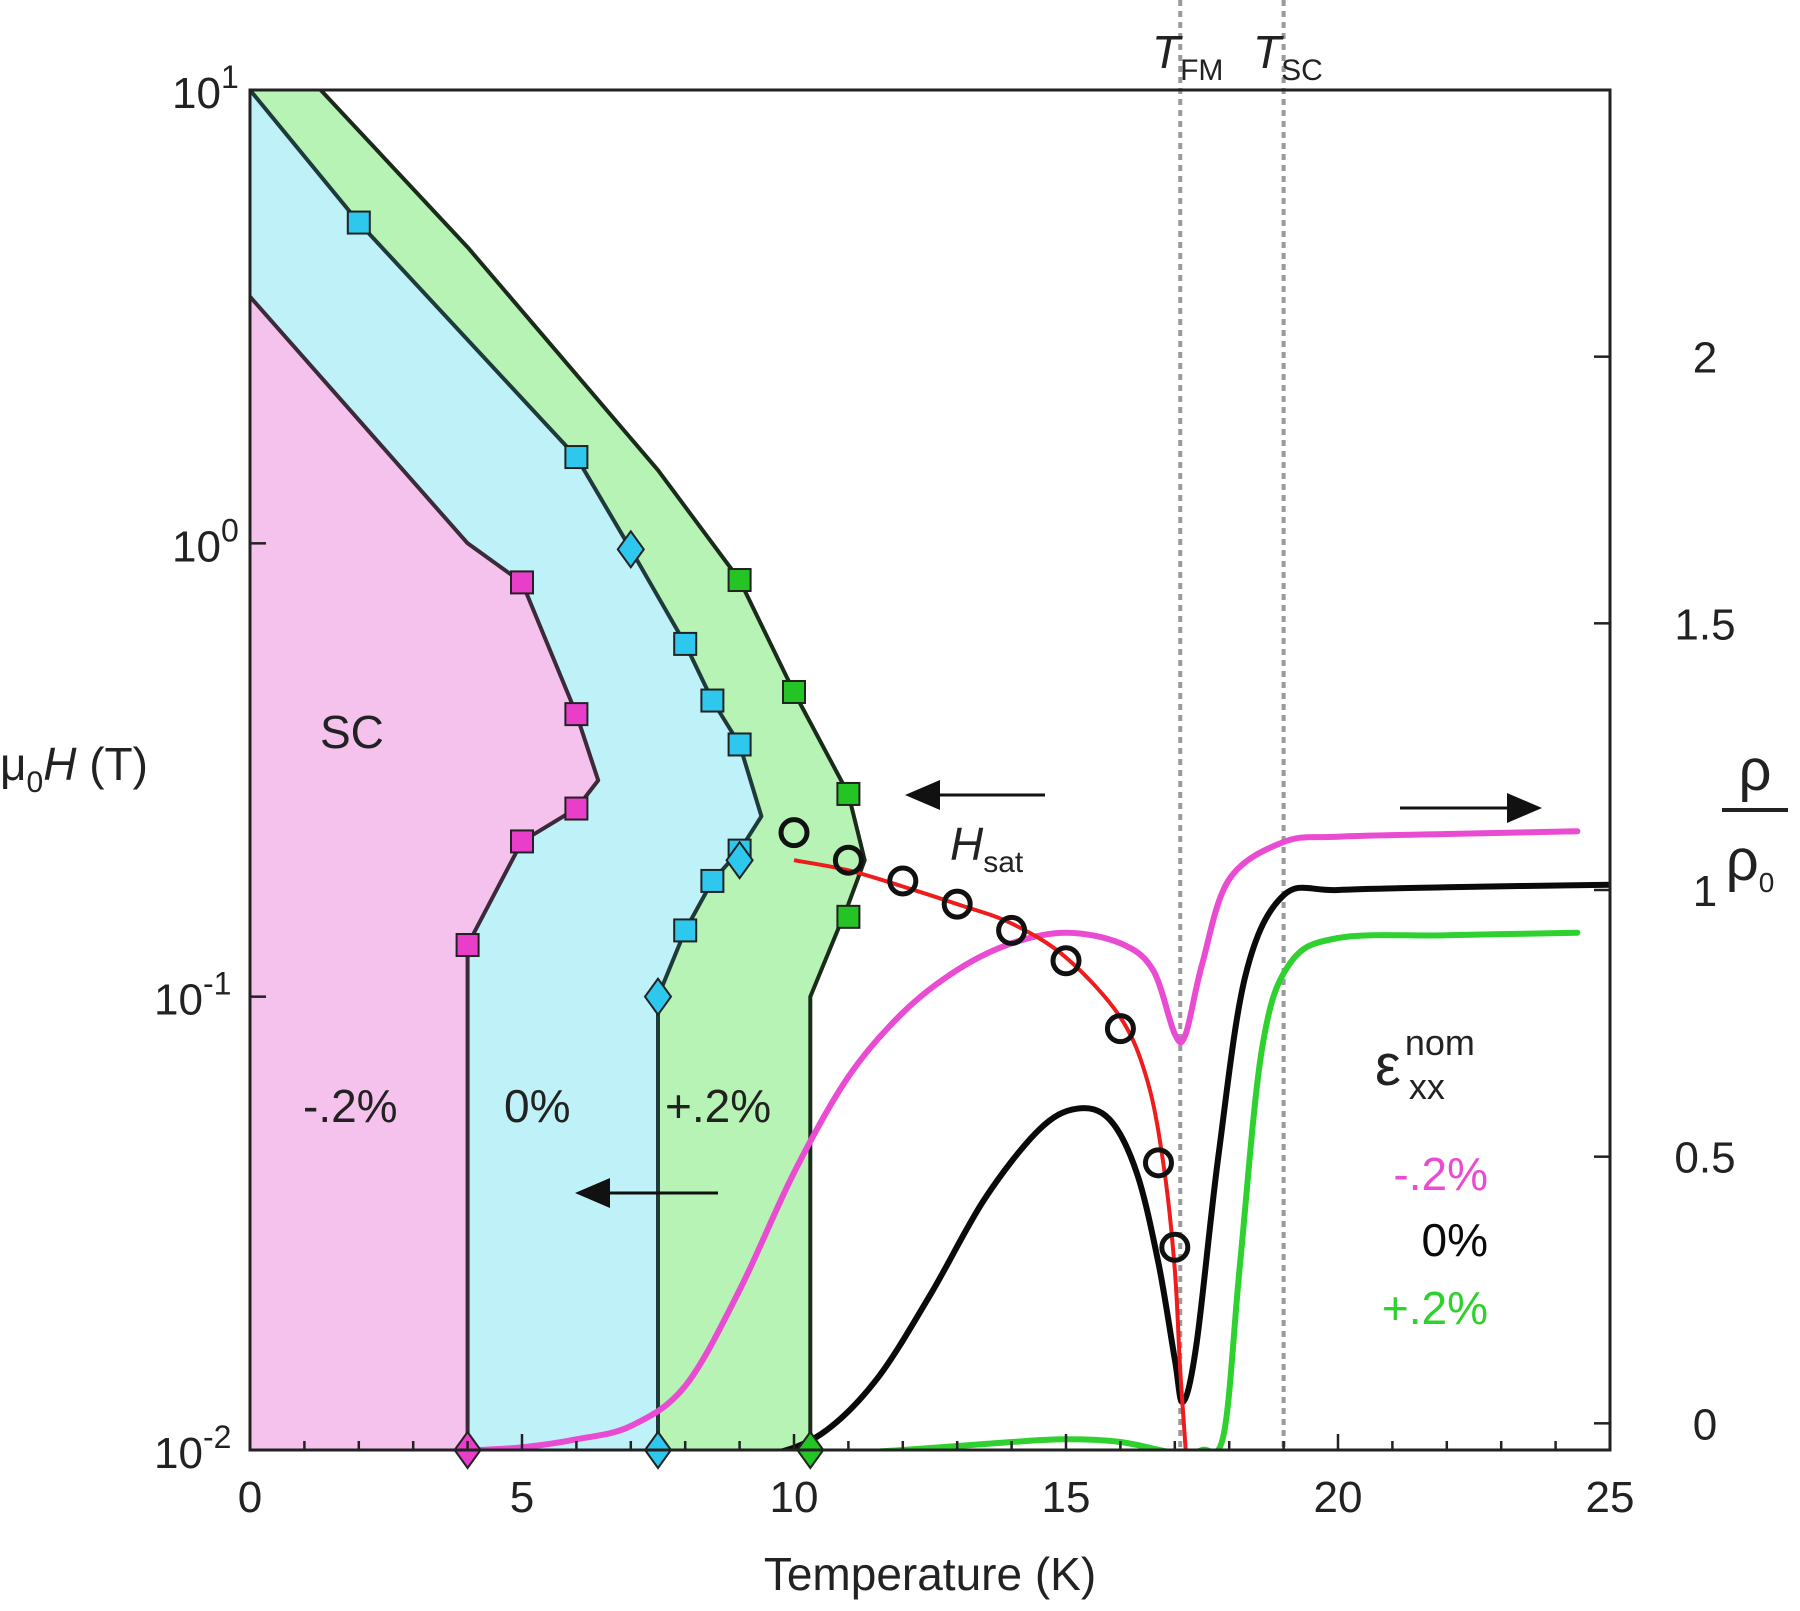 The width and height of the screenshot is (1800, 1611). What do you see at coordinates (205, 541) in the screenshot?
I see `y-left-tick-label: 10⁰` at bounding box center [205, 541].